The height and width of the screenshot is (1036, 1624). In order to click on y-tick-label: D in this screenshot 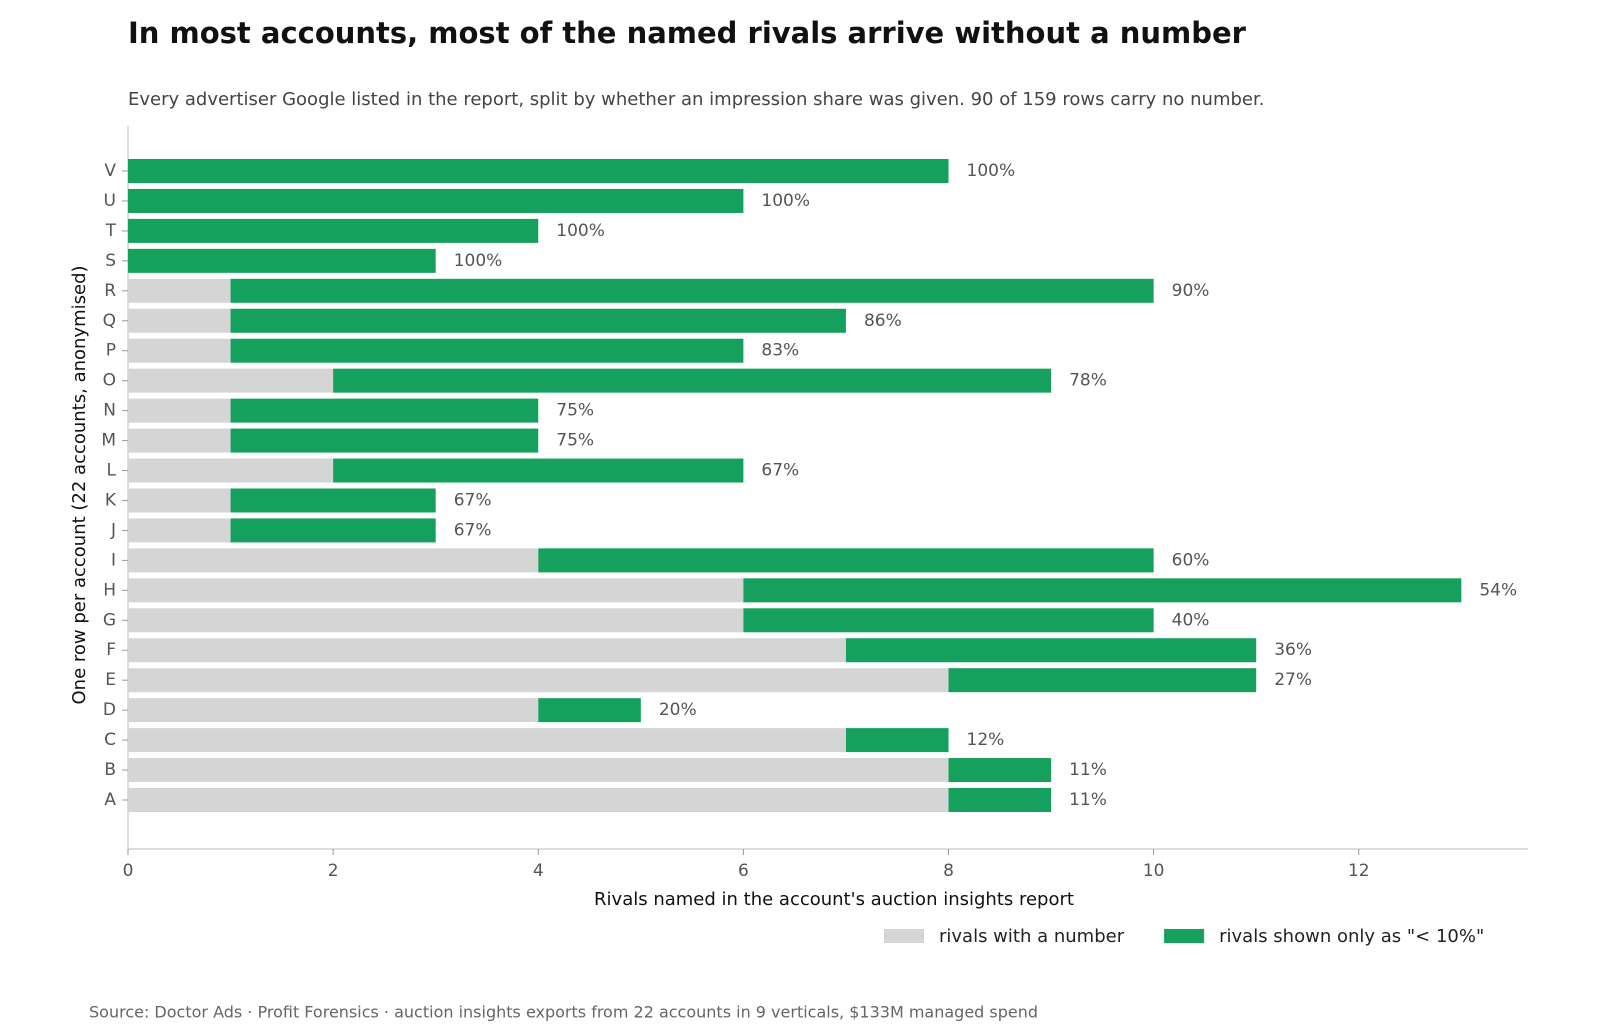, I will do `click(109, 710)`.